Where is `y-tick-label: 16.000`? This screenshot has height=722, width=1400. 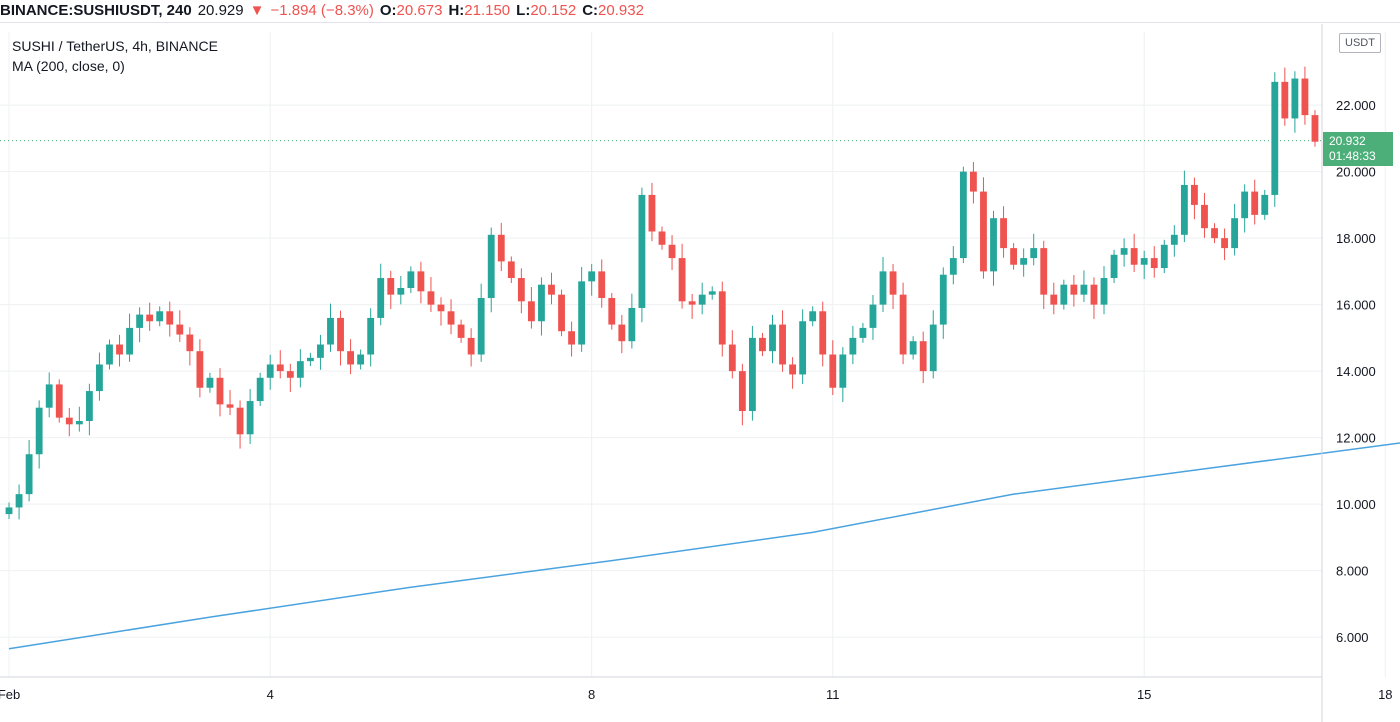 y-tick-label: 16.000 is located at coordinates (1356, 305).